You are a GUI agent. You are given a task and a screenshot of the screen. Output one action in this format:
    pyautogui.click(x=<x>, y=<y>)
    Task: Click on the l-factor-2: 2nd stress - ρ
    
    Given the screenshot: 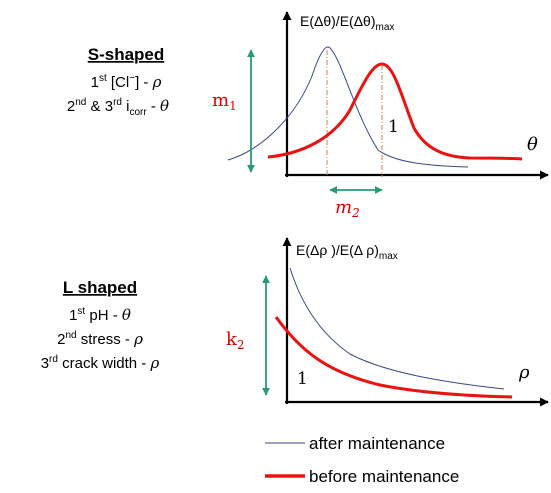 What is the action you would take?
    pyautogui.click(x=100, y=339)
    